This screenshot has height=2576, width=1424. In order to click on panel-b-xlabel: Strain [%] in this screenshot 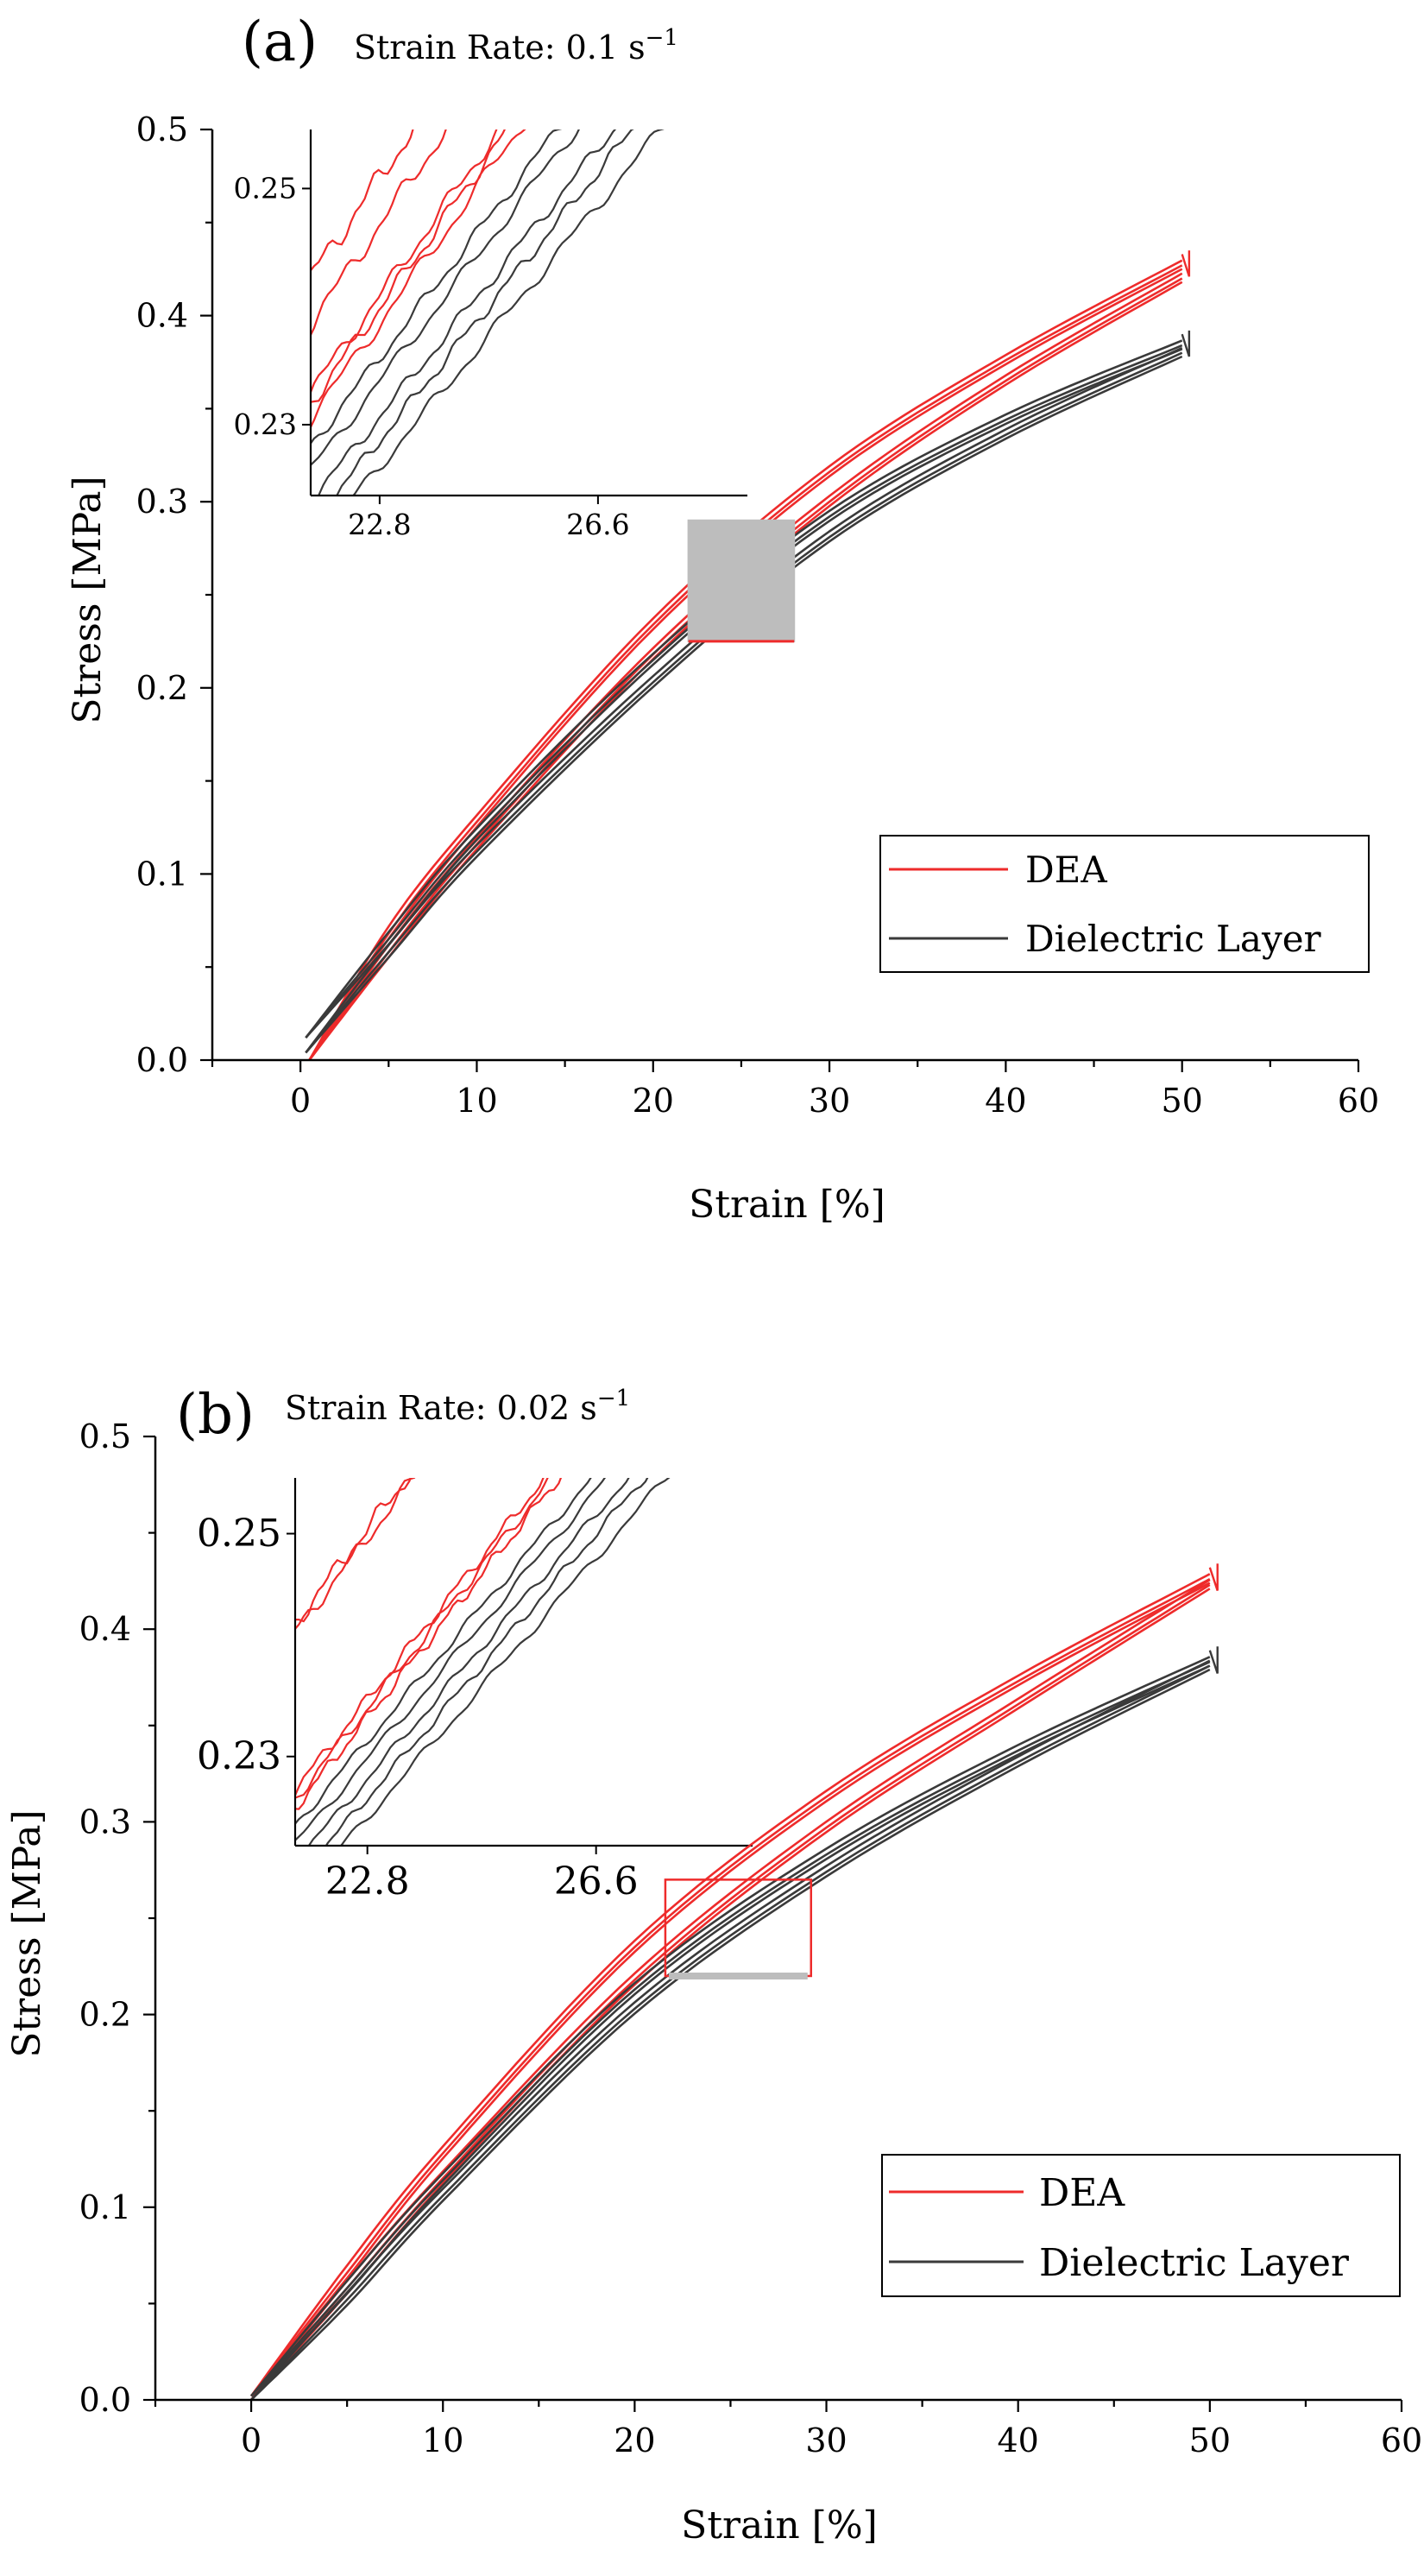, I will do `click(779, 2525)`.